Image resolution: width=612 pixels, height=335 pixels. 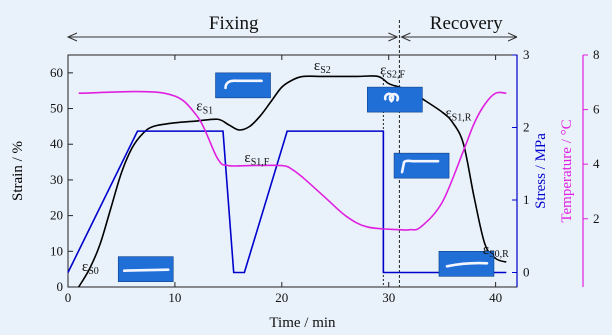 I want to click on stress-tick-label-2: 2, so click(x=526, y=127).